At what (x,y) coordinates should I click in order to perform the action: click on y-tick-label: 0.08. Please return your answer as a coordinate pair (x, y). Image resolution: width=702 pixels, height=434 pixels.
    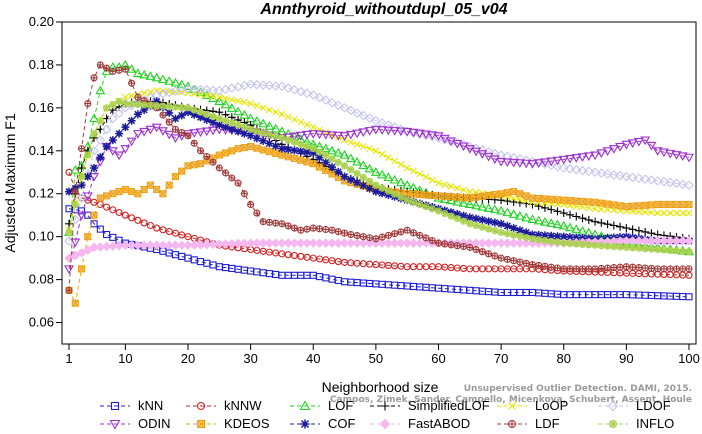
    Looking at the image, I should click on (41, 279).